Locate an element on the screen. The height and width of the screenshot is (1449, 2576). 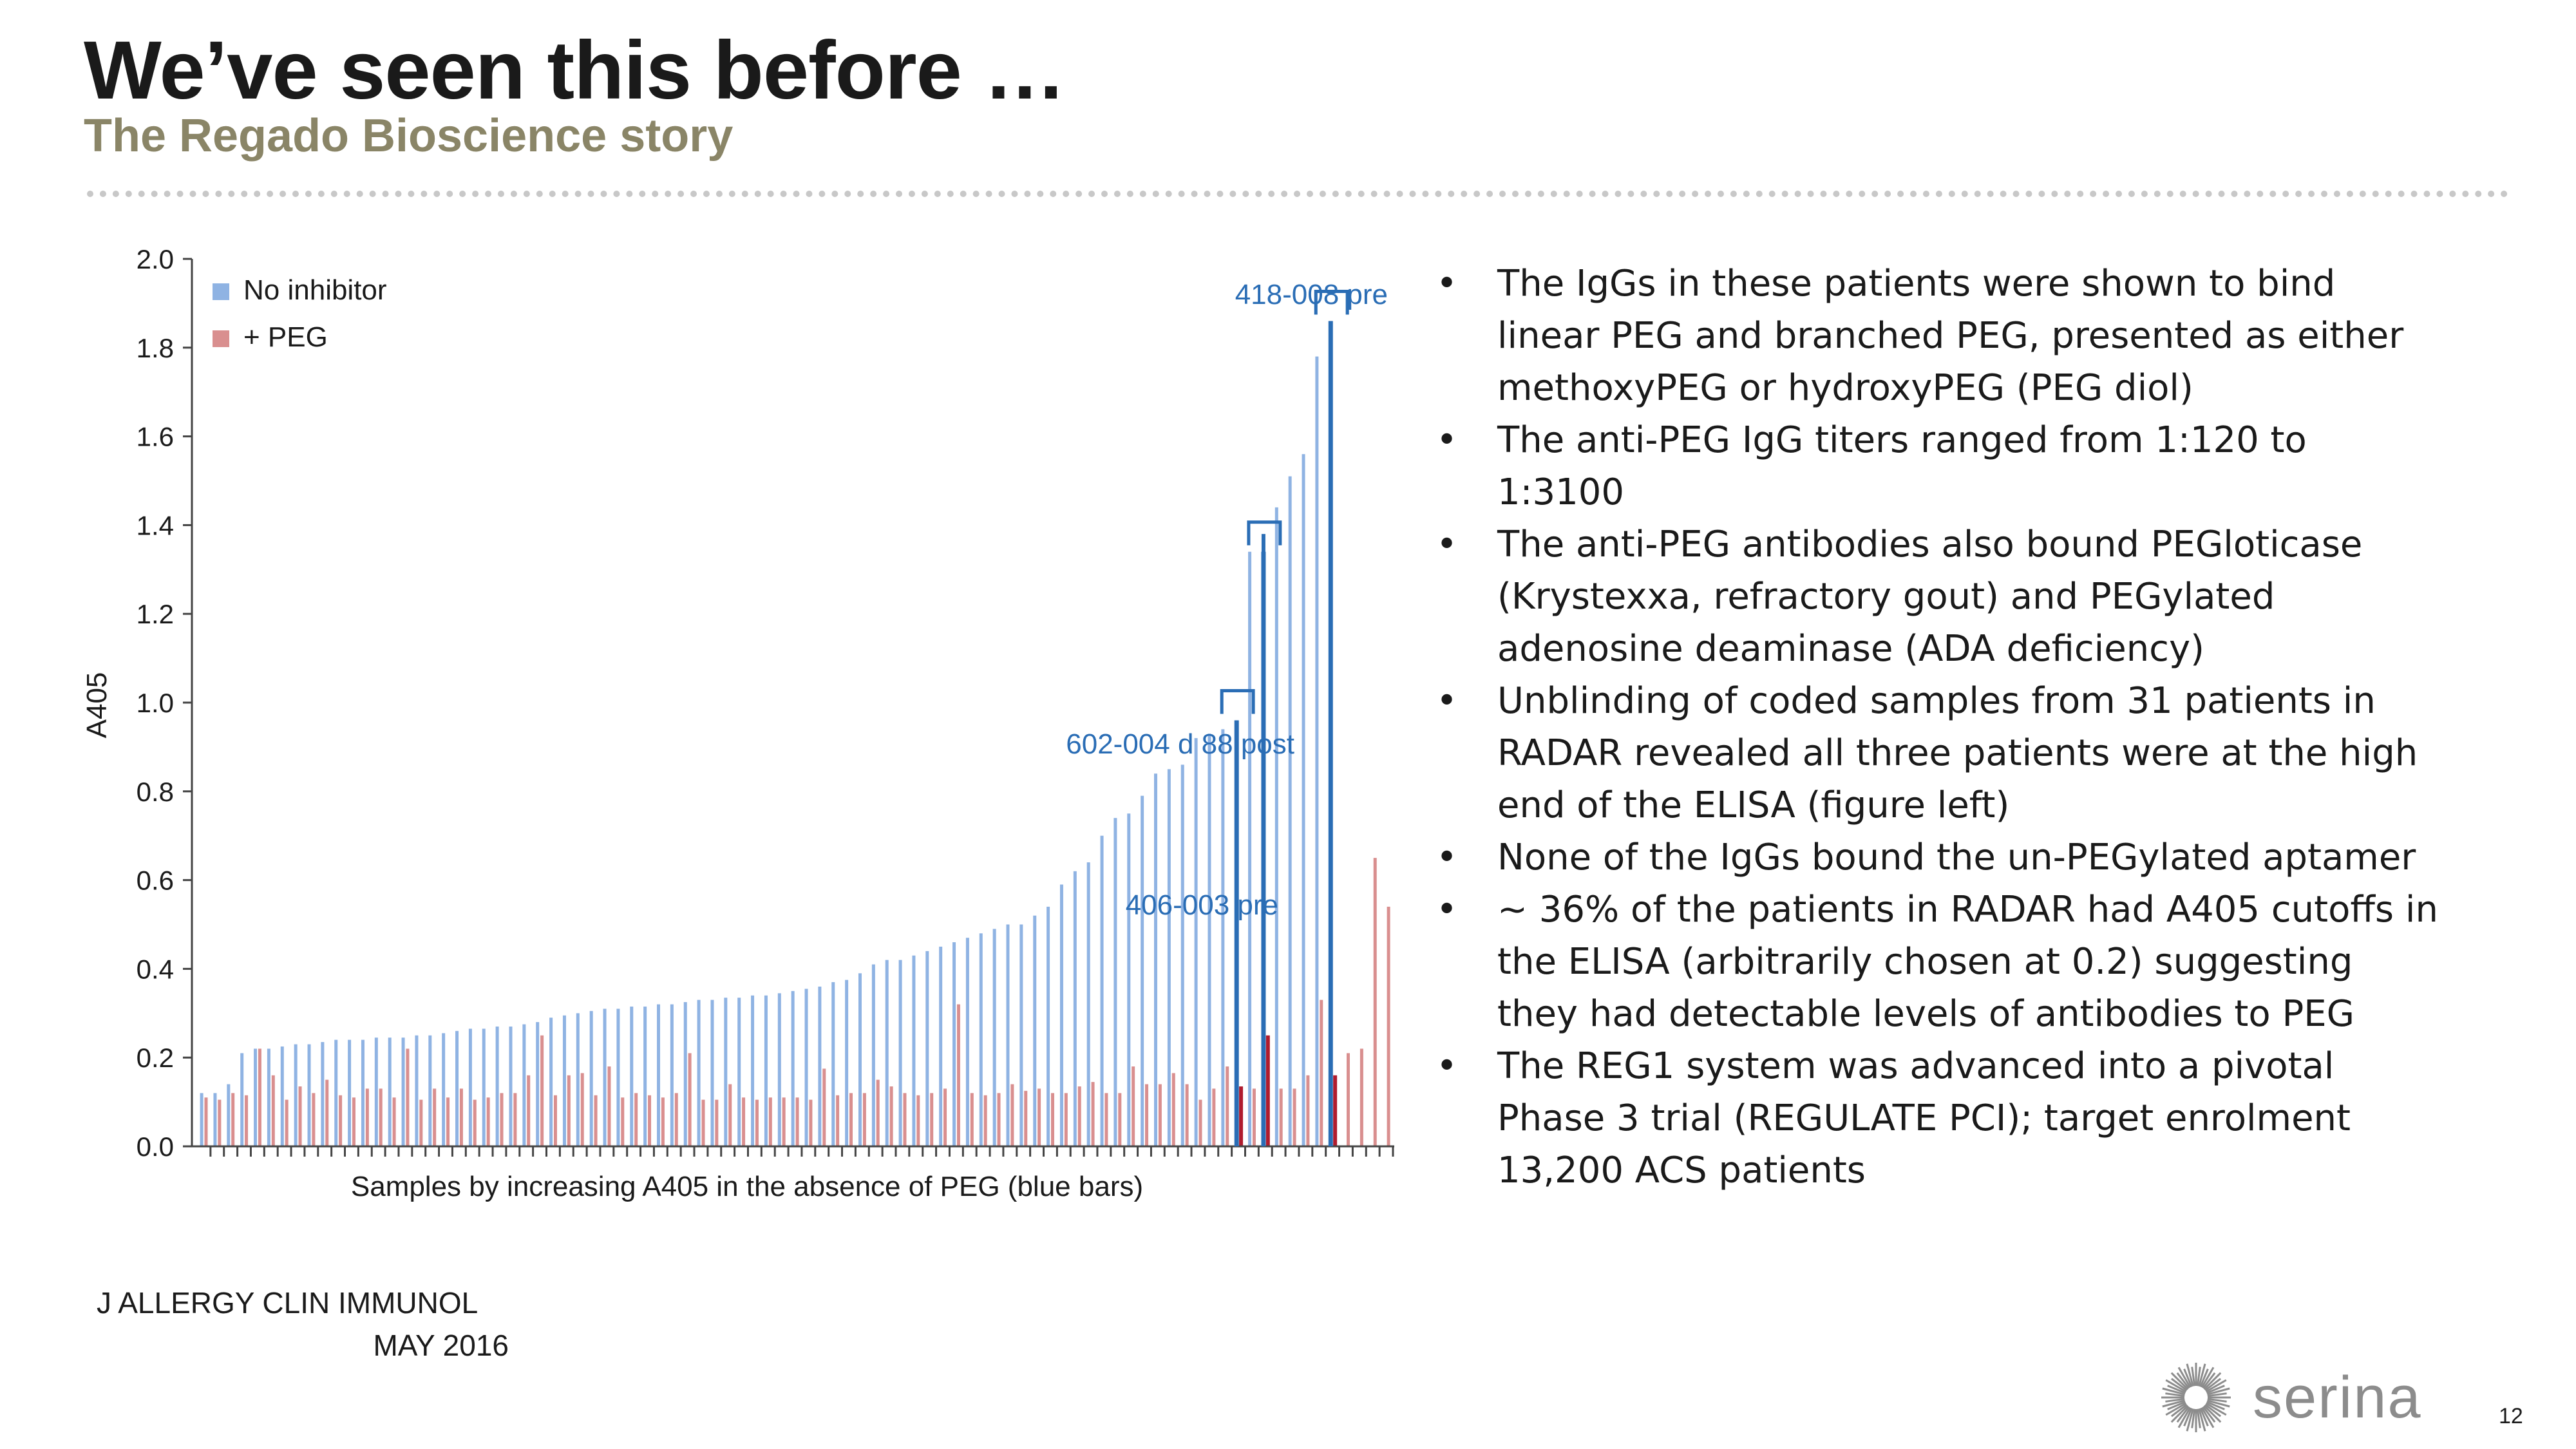
page-number: 12 is located at coordinates (2511, 1416).